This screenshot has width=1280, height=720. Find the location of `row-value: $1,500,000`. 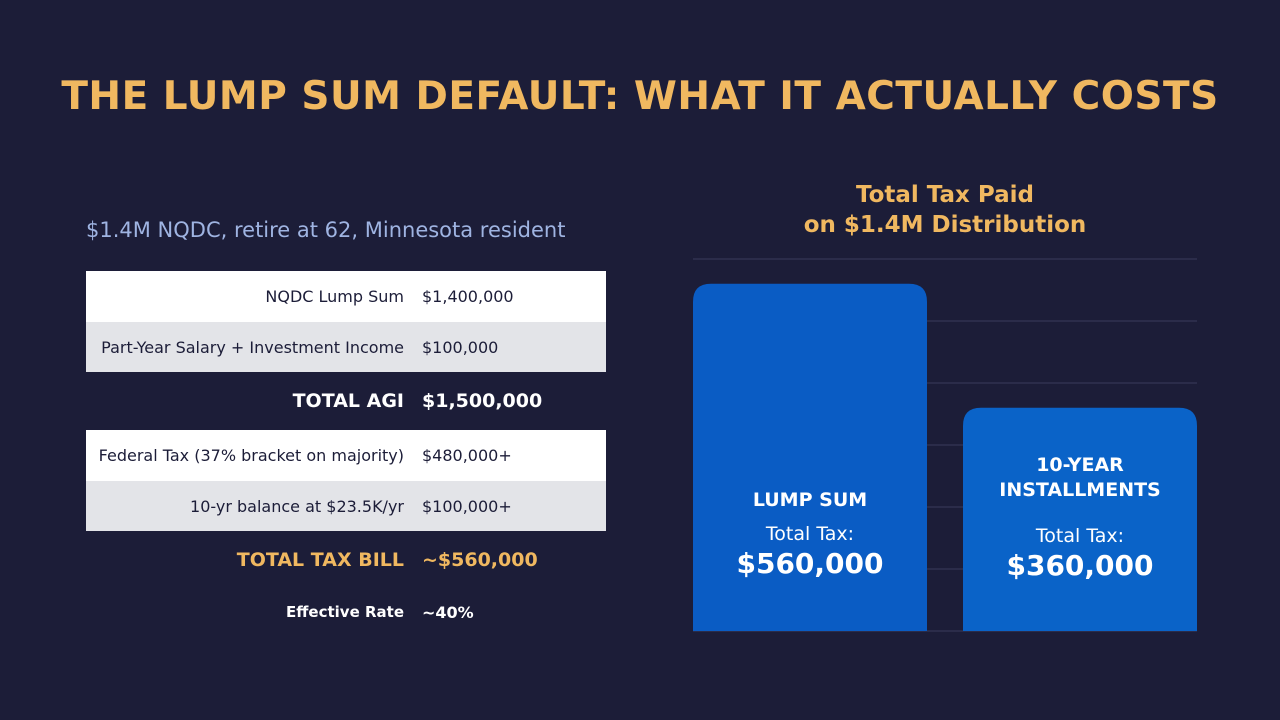

row-value: $1,500,000 is located at coordinates (482, 401).